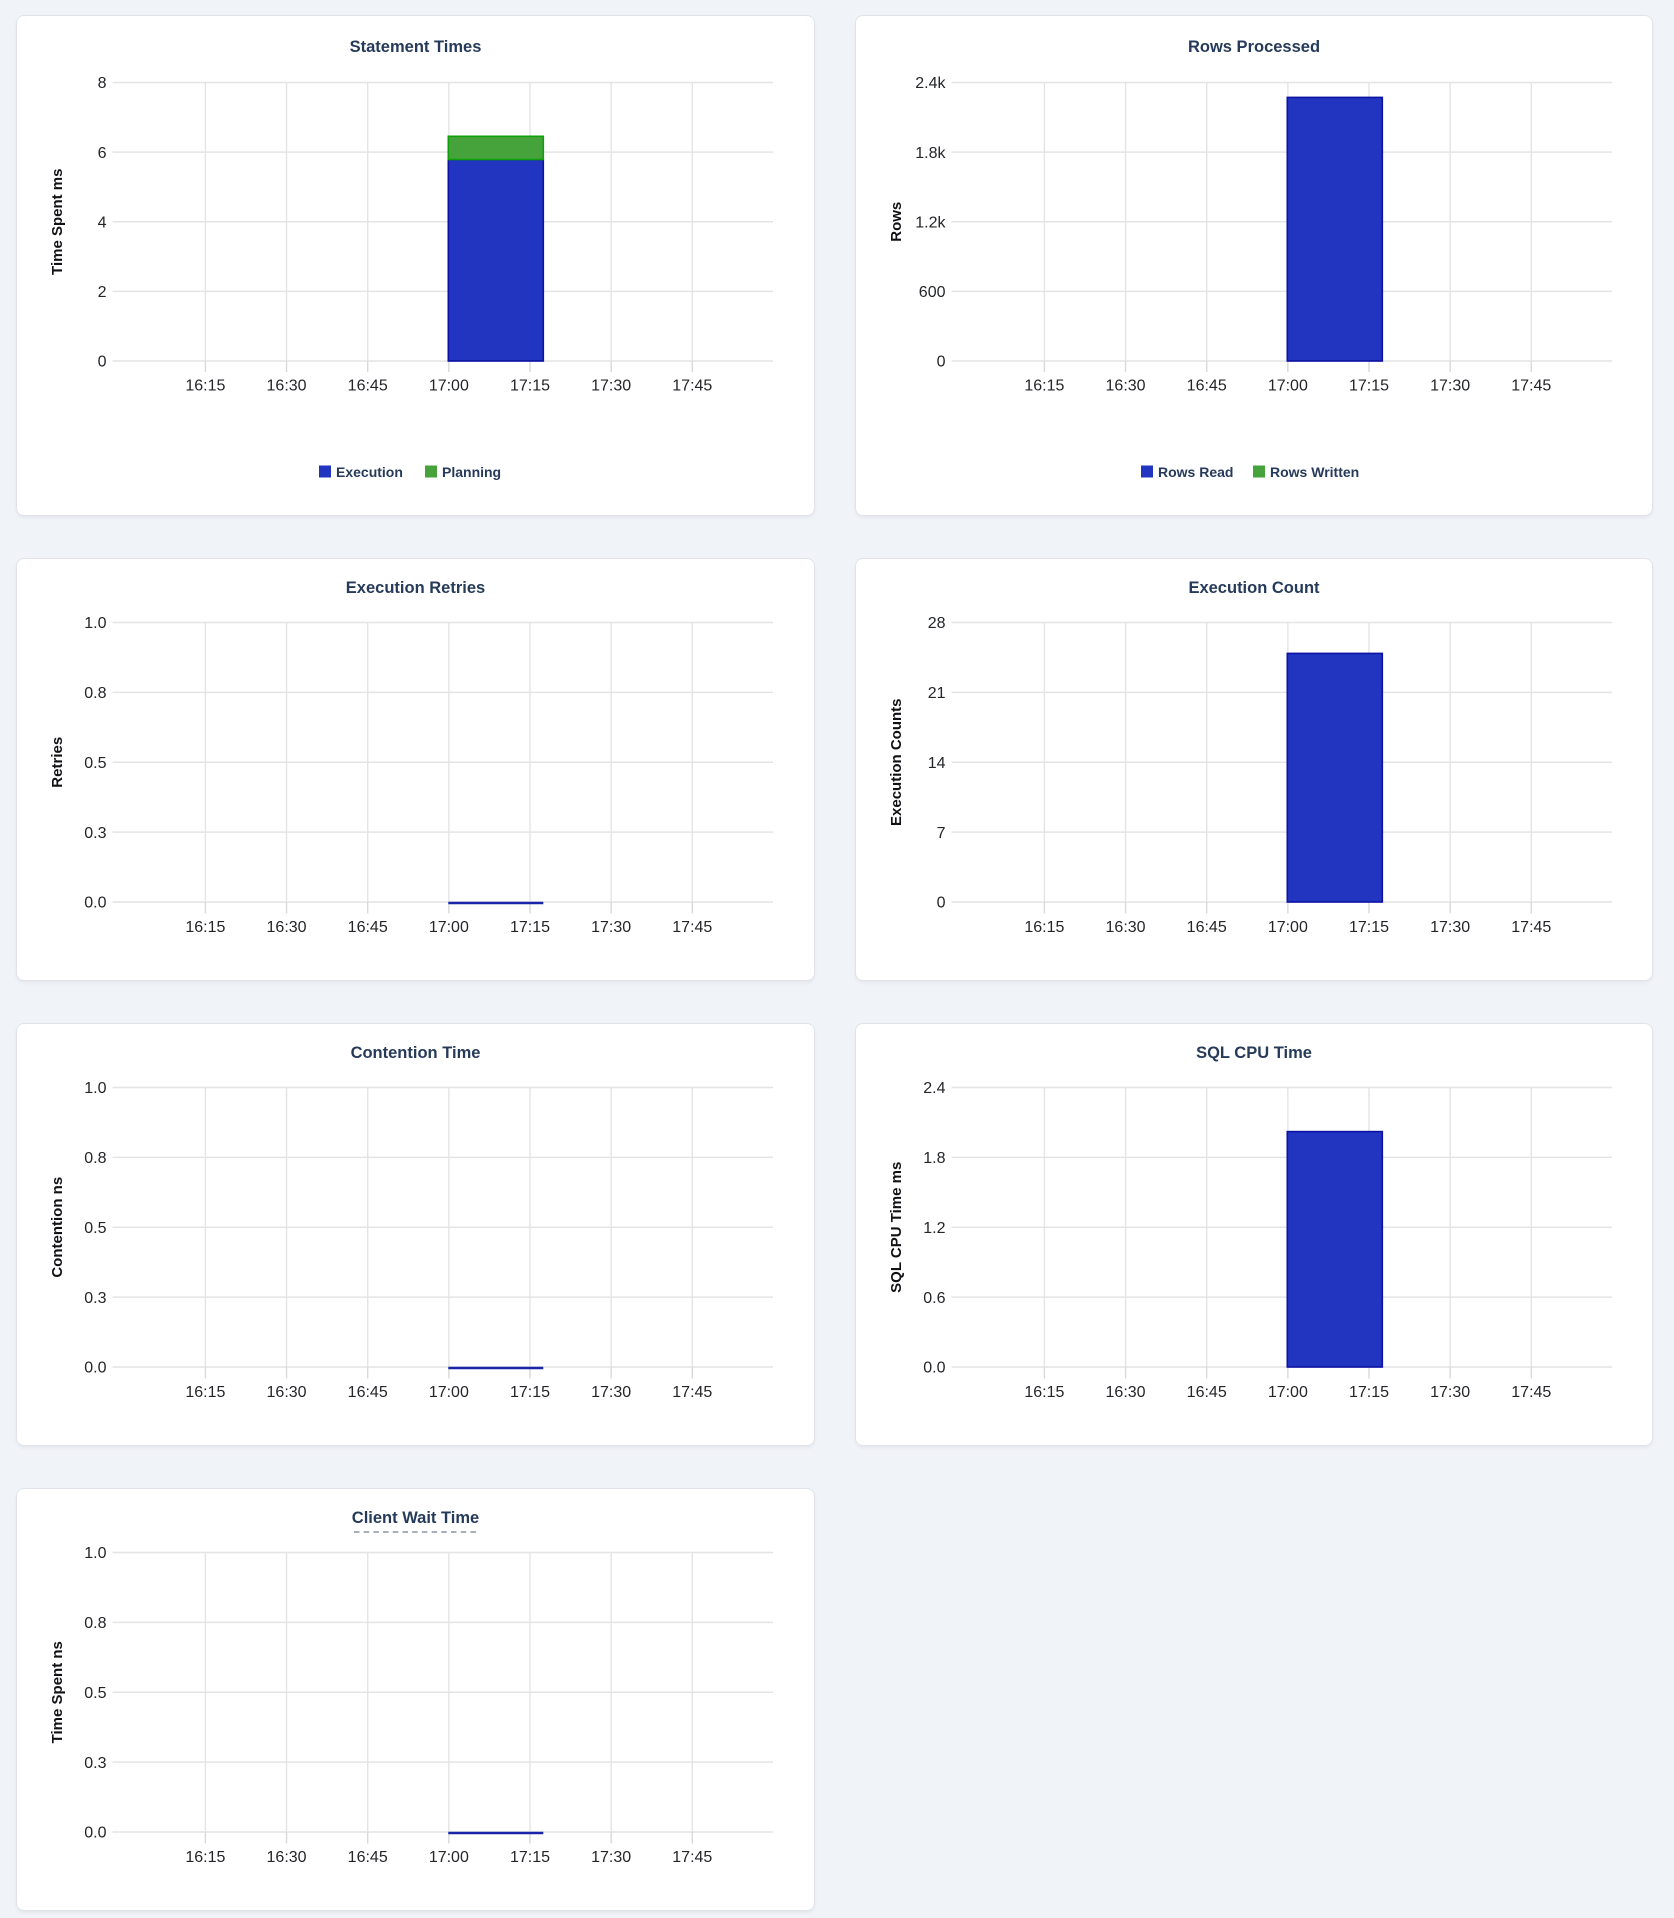 Image resolution: width=1674 pixels, height=1918 pixels. What do you see at coordinates (930, 83) in the screenshot?
I see `svg-text: 2.4k` at bounding box center [930, 83].